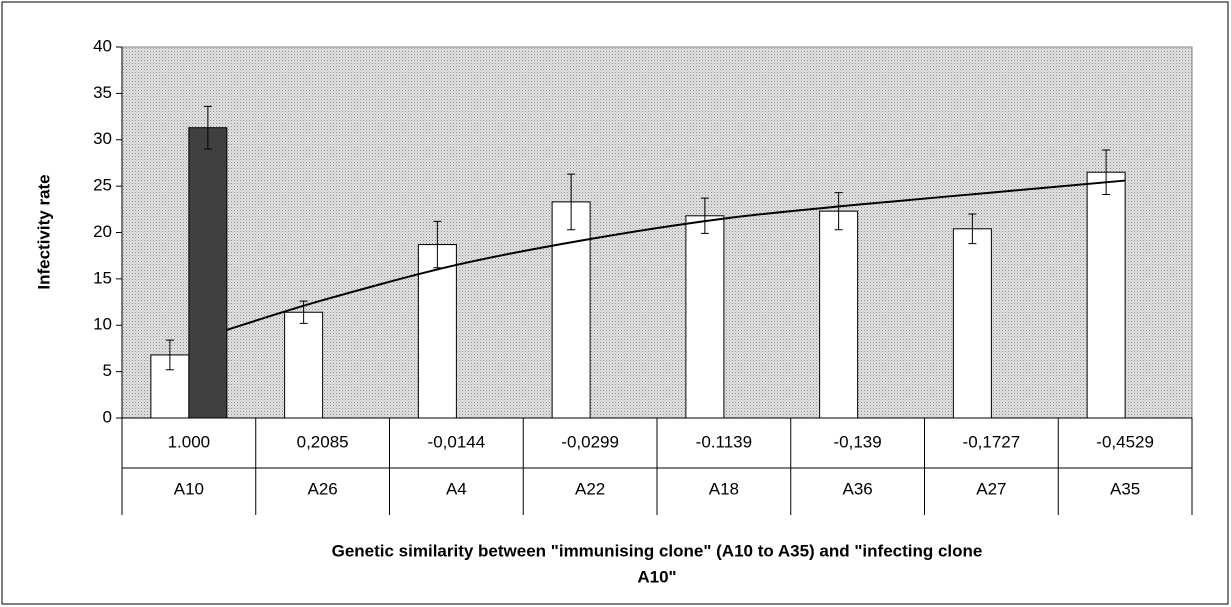 Image resolution: width=1231 pixels, height=607 pixels. Describe the element at coordinates (323, 441) in the screenshot. I see `x-tick-label: 0,2085` at that location.